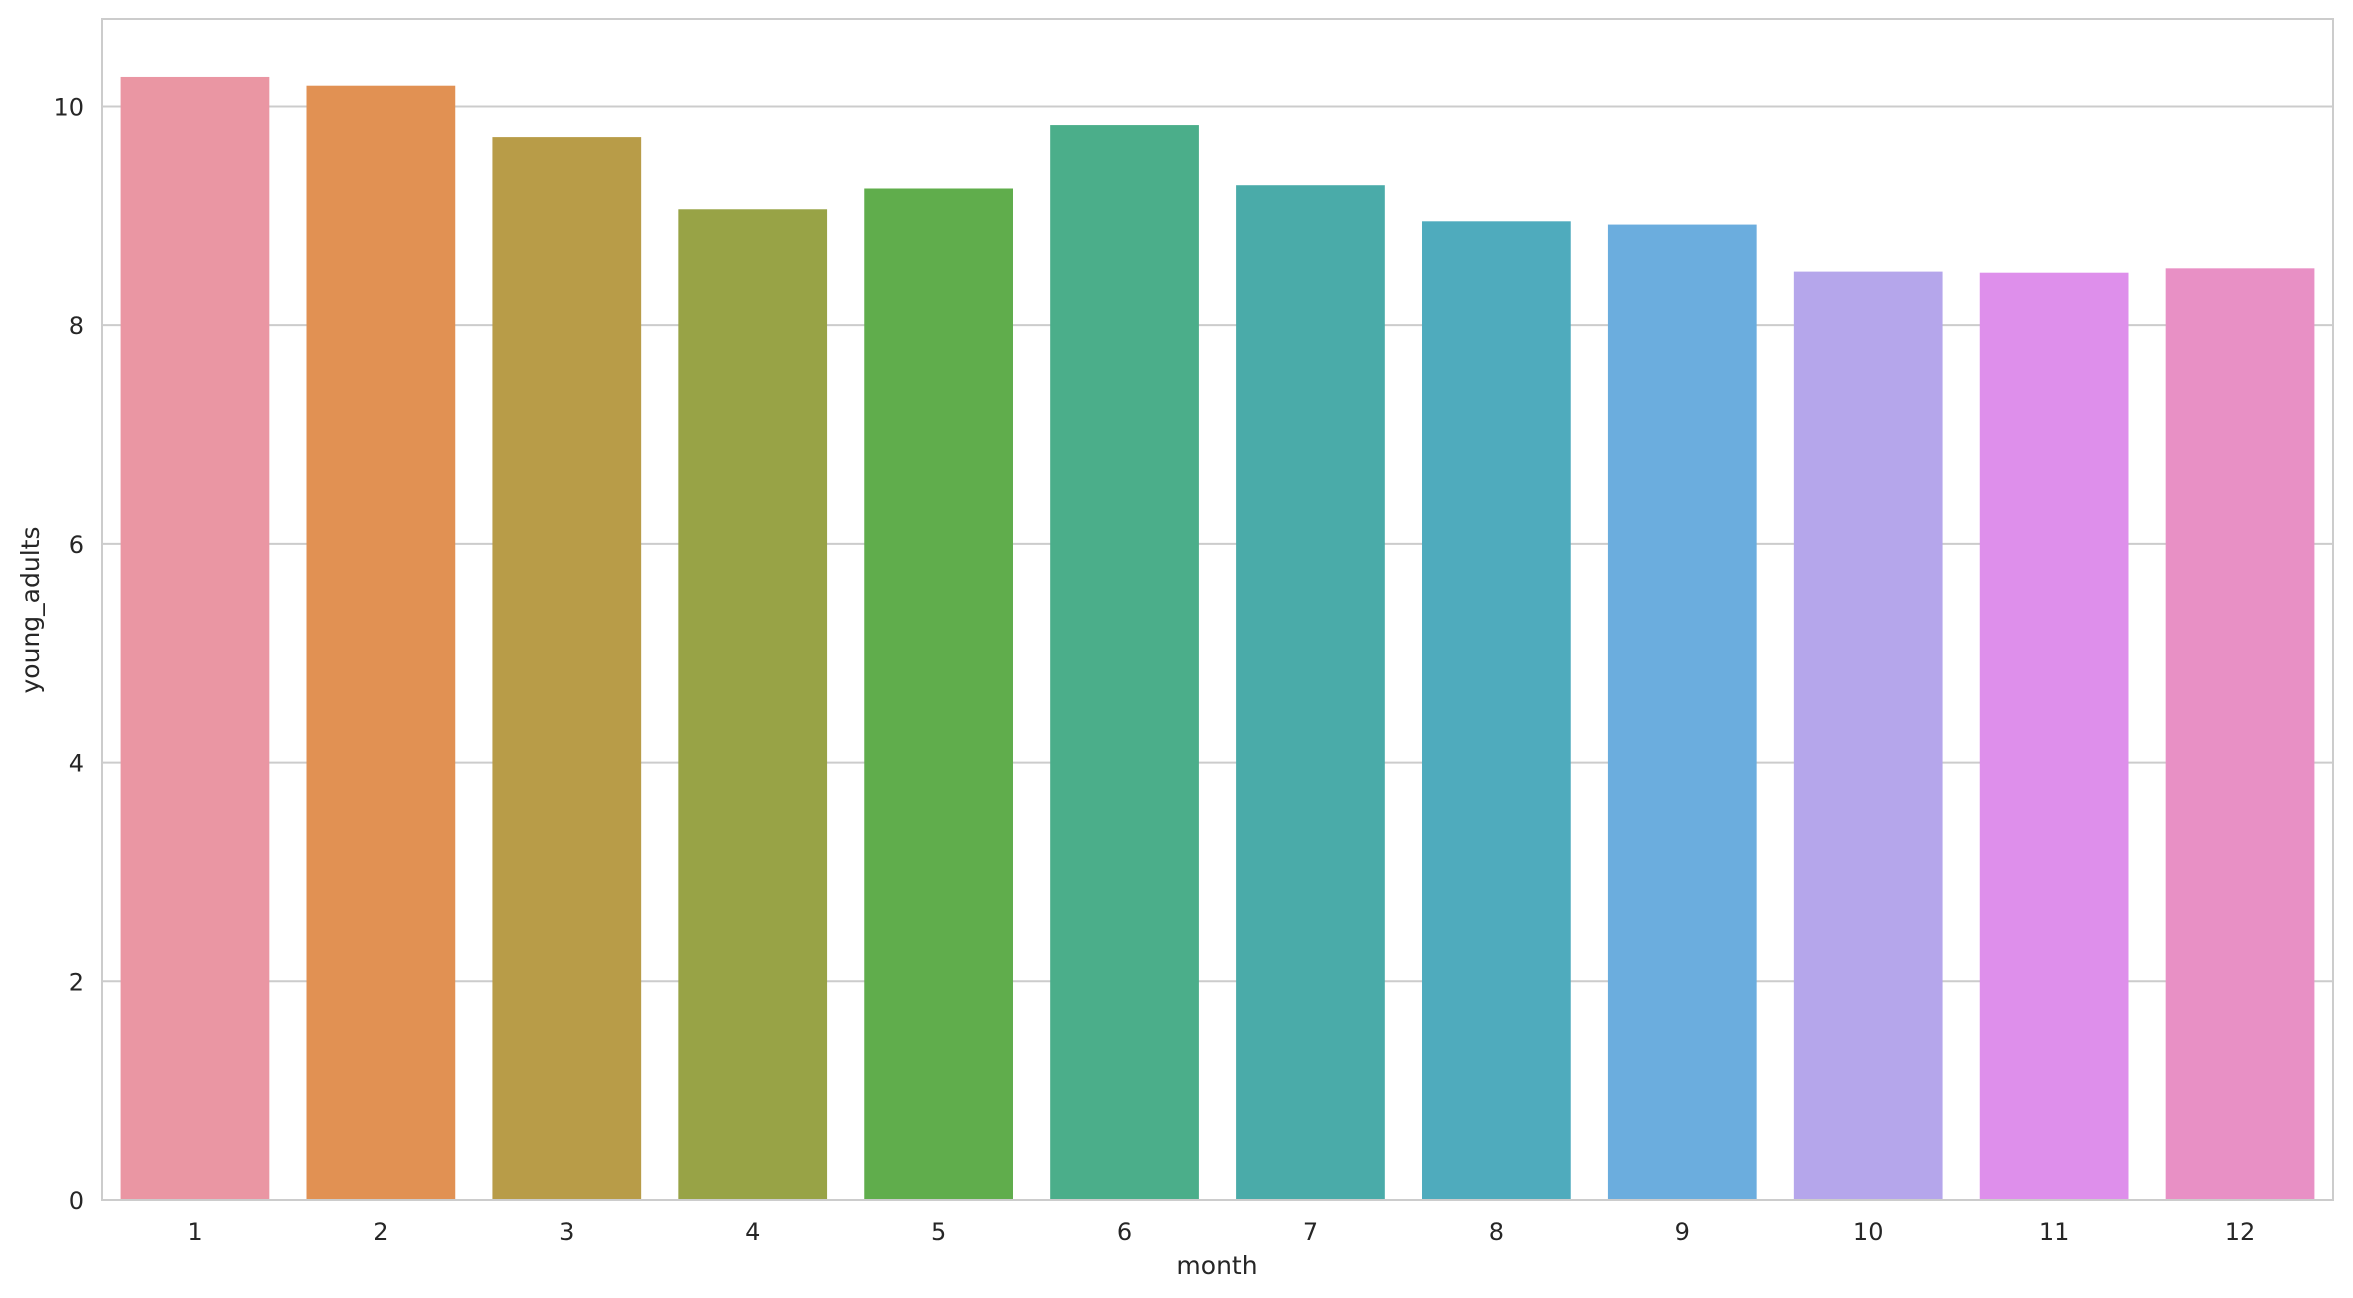 This screenshot has width=2353, height=1298. What do you see at coordinates (2054, 1232) in the screenshot?
I see `x-tick-label: 11` at bounding box center [2054, 1232].